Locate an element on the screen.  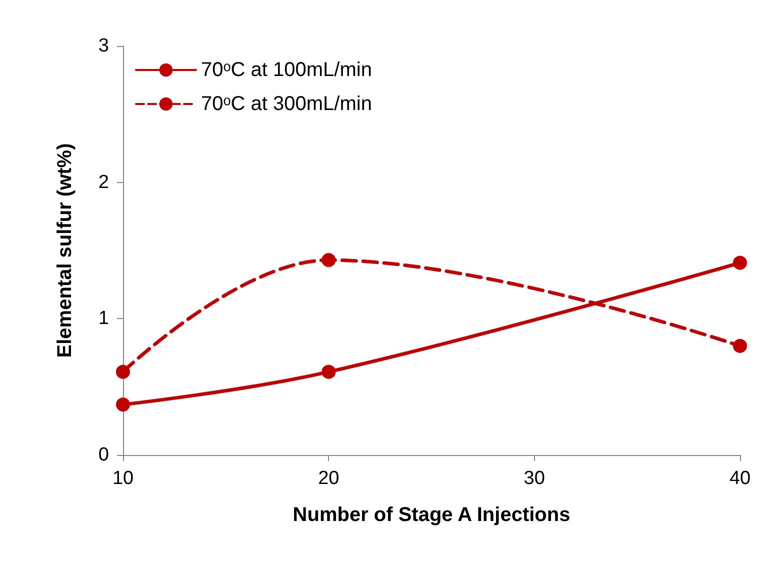
legend-label: 70ᵒC at 100mL/min is located at coordinates (286, 70).